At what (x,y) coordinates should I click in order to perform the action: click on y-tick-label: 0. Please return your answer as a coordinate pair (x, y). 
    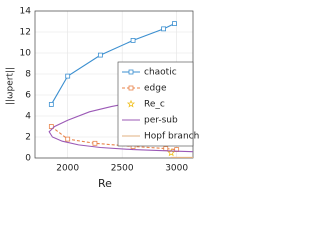
    Looking at the image, I should click on (28, 159).